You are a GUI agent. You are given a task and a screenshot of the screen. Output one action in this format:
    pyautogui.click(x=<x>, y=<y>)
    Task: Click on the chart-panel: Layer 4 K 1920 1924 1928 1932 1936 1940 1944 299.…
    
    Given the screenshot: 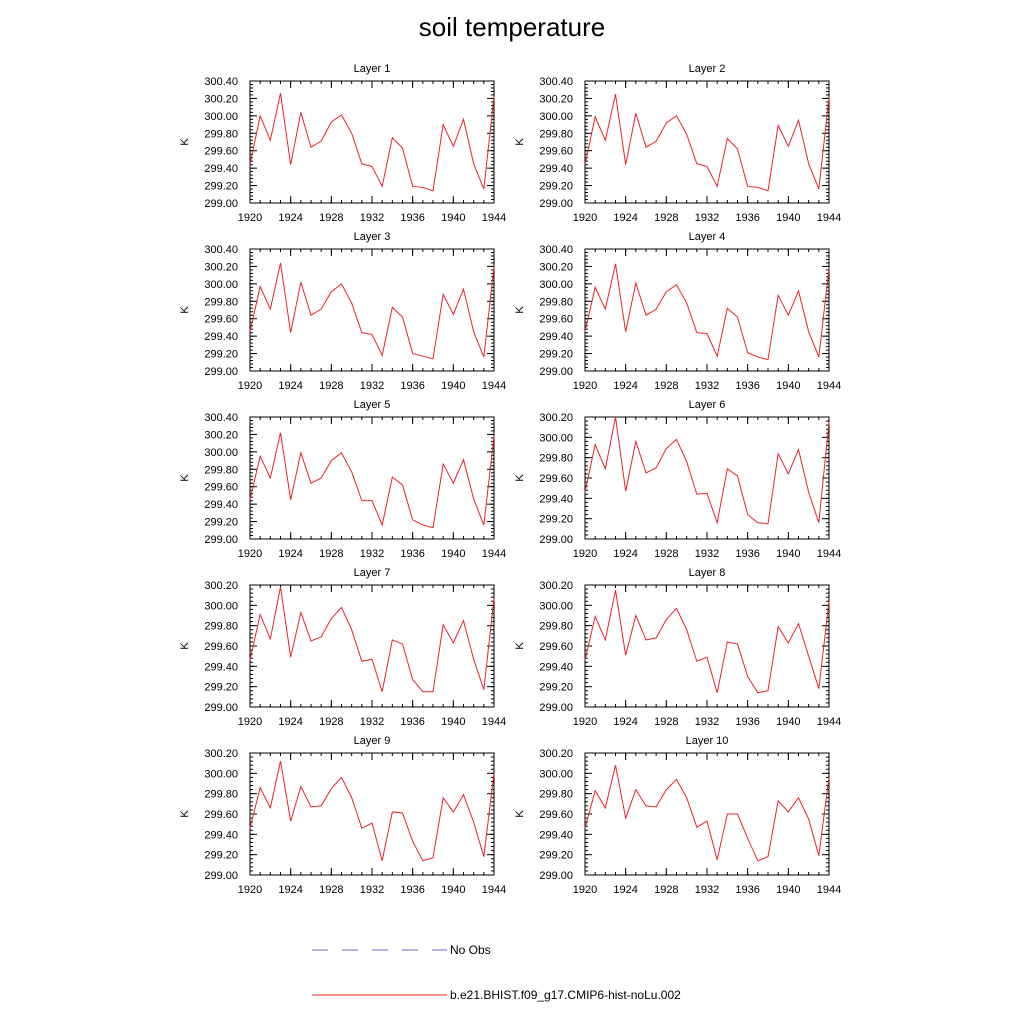 What is the action you would take?
    pyautogui.click(x=677, y=311)
    